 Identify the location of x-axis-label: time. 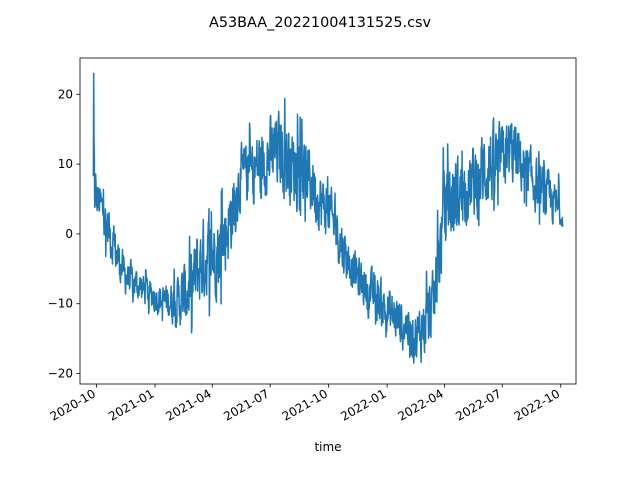
(327, 447).